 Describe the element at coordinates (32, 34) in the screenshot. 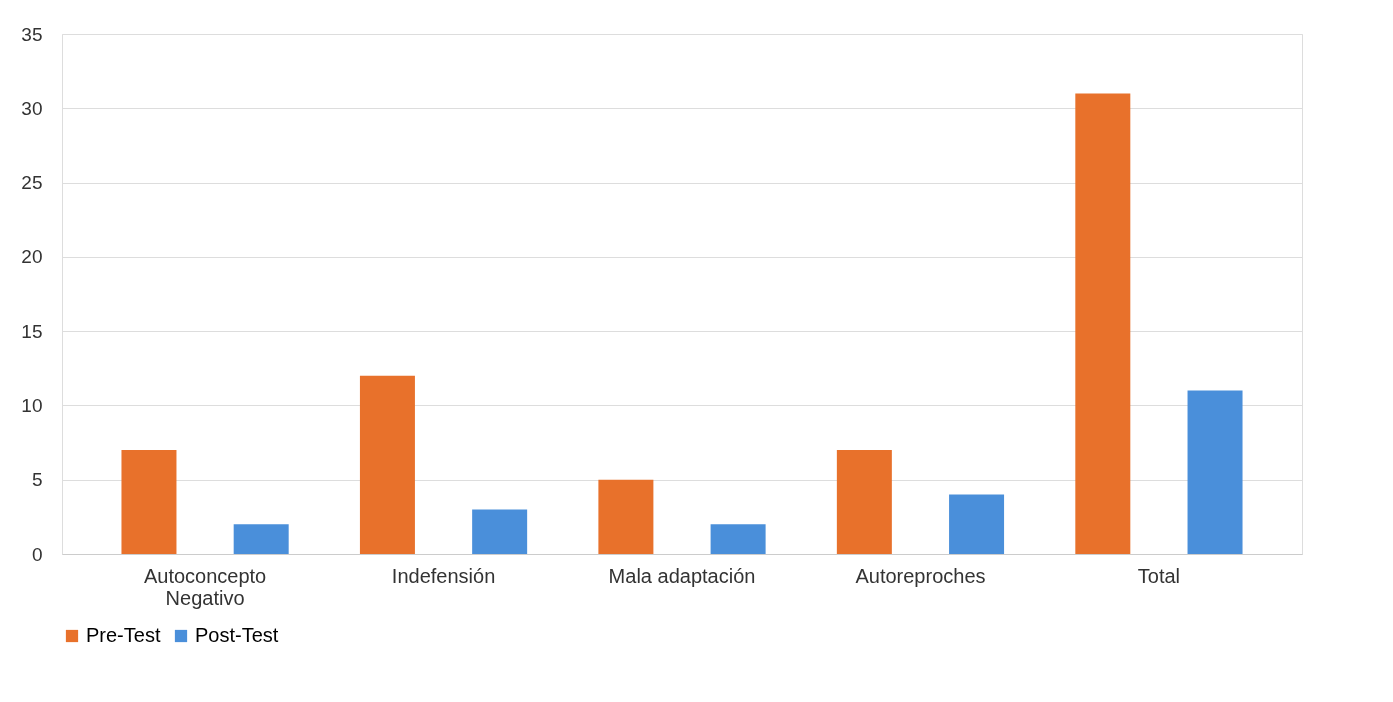

I see `y-tick-label: 35` at that location.